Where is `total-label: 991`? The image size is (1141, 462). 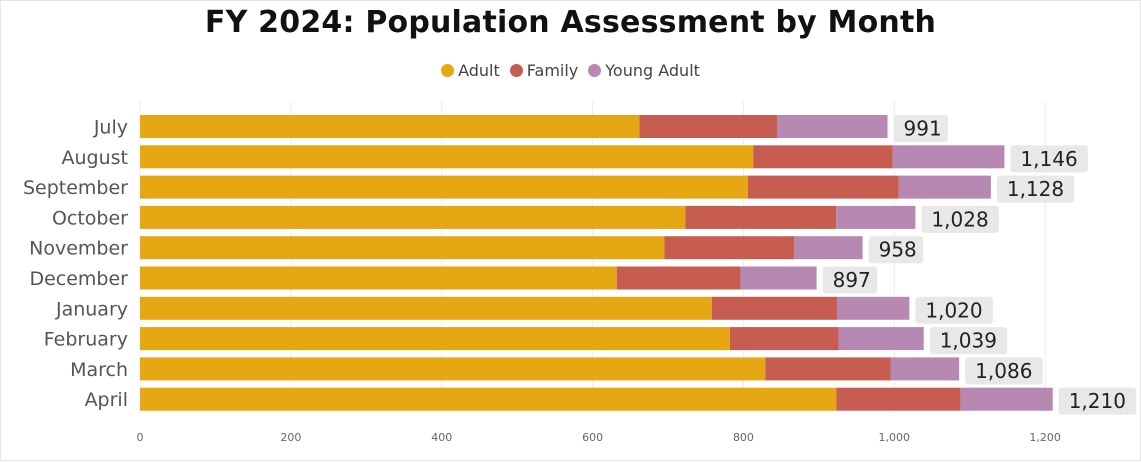
total-label: 991 is located at coordinates (923, 129).